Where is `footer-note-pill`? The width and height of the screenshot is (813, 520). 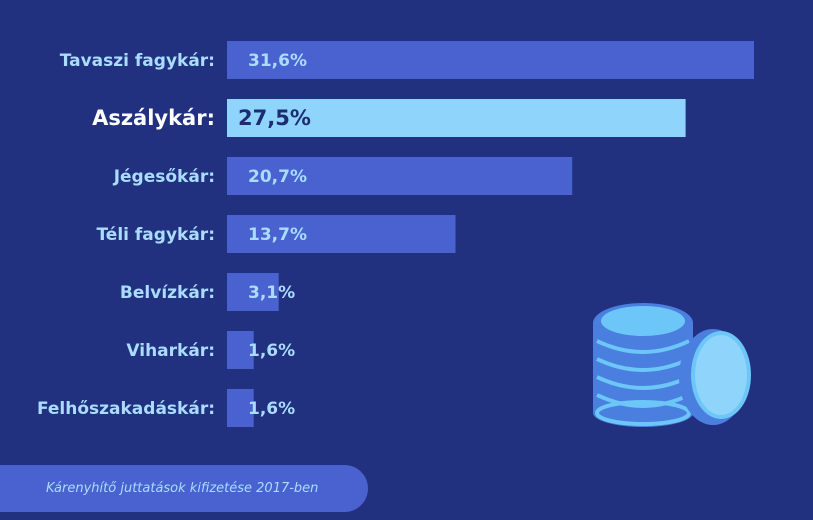 footer-note-pill is located at coordinates (184, 488).